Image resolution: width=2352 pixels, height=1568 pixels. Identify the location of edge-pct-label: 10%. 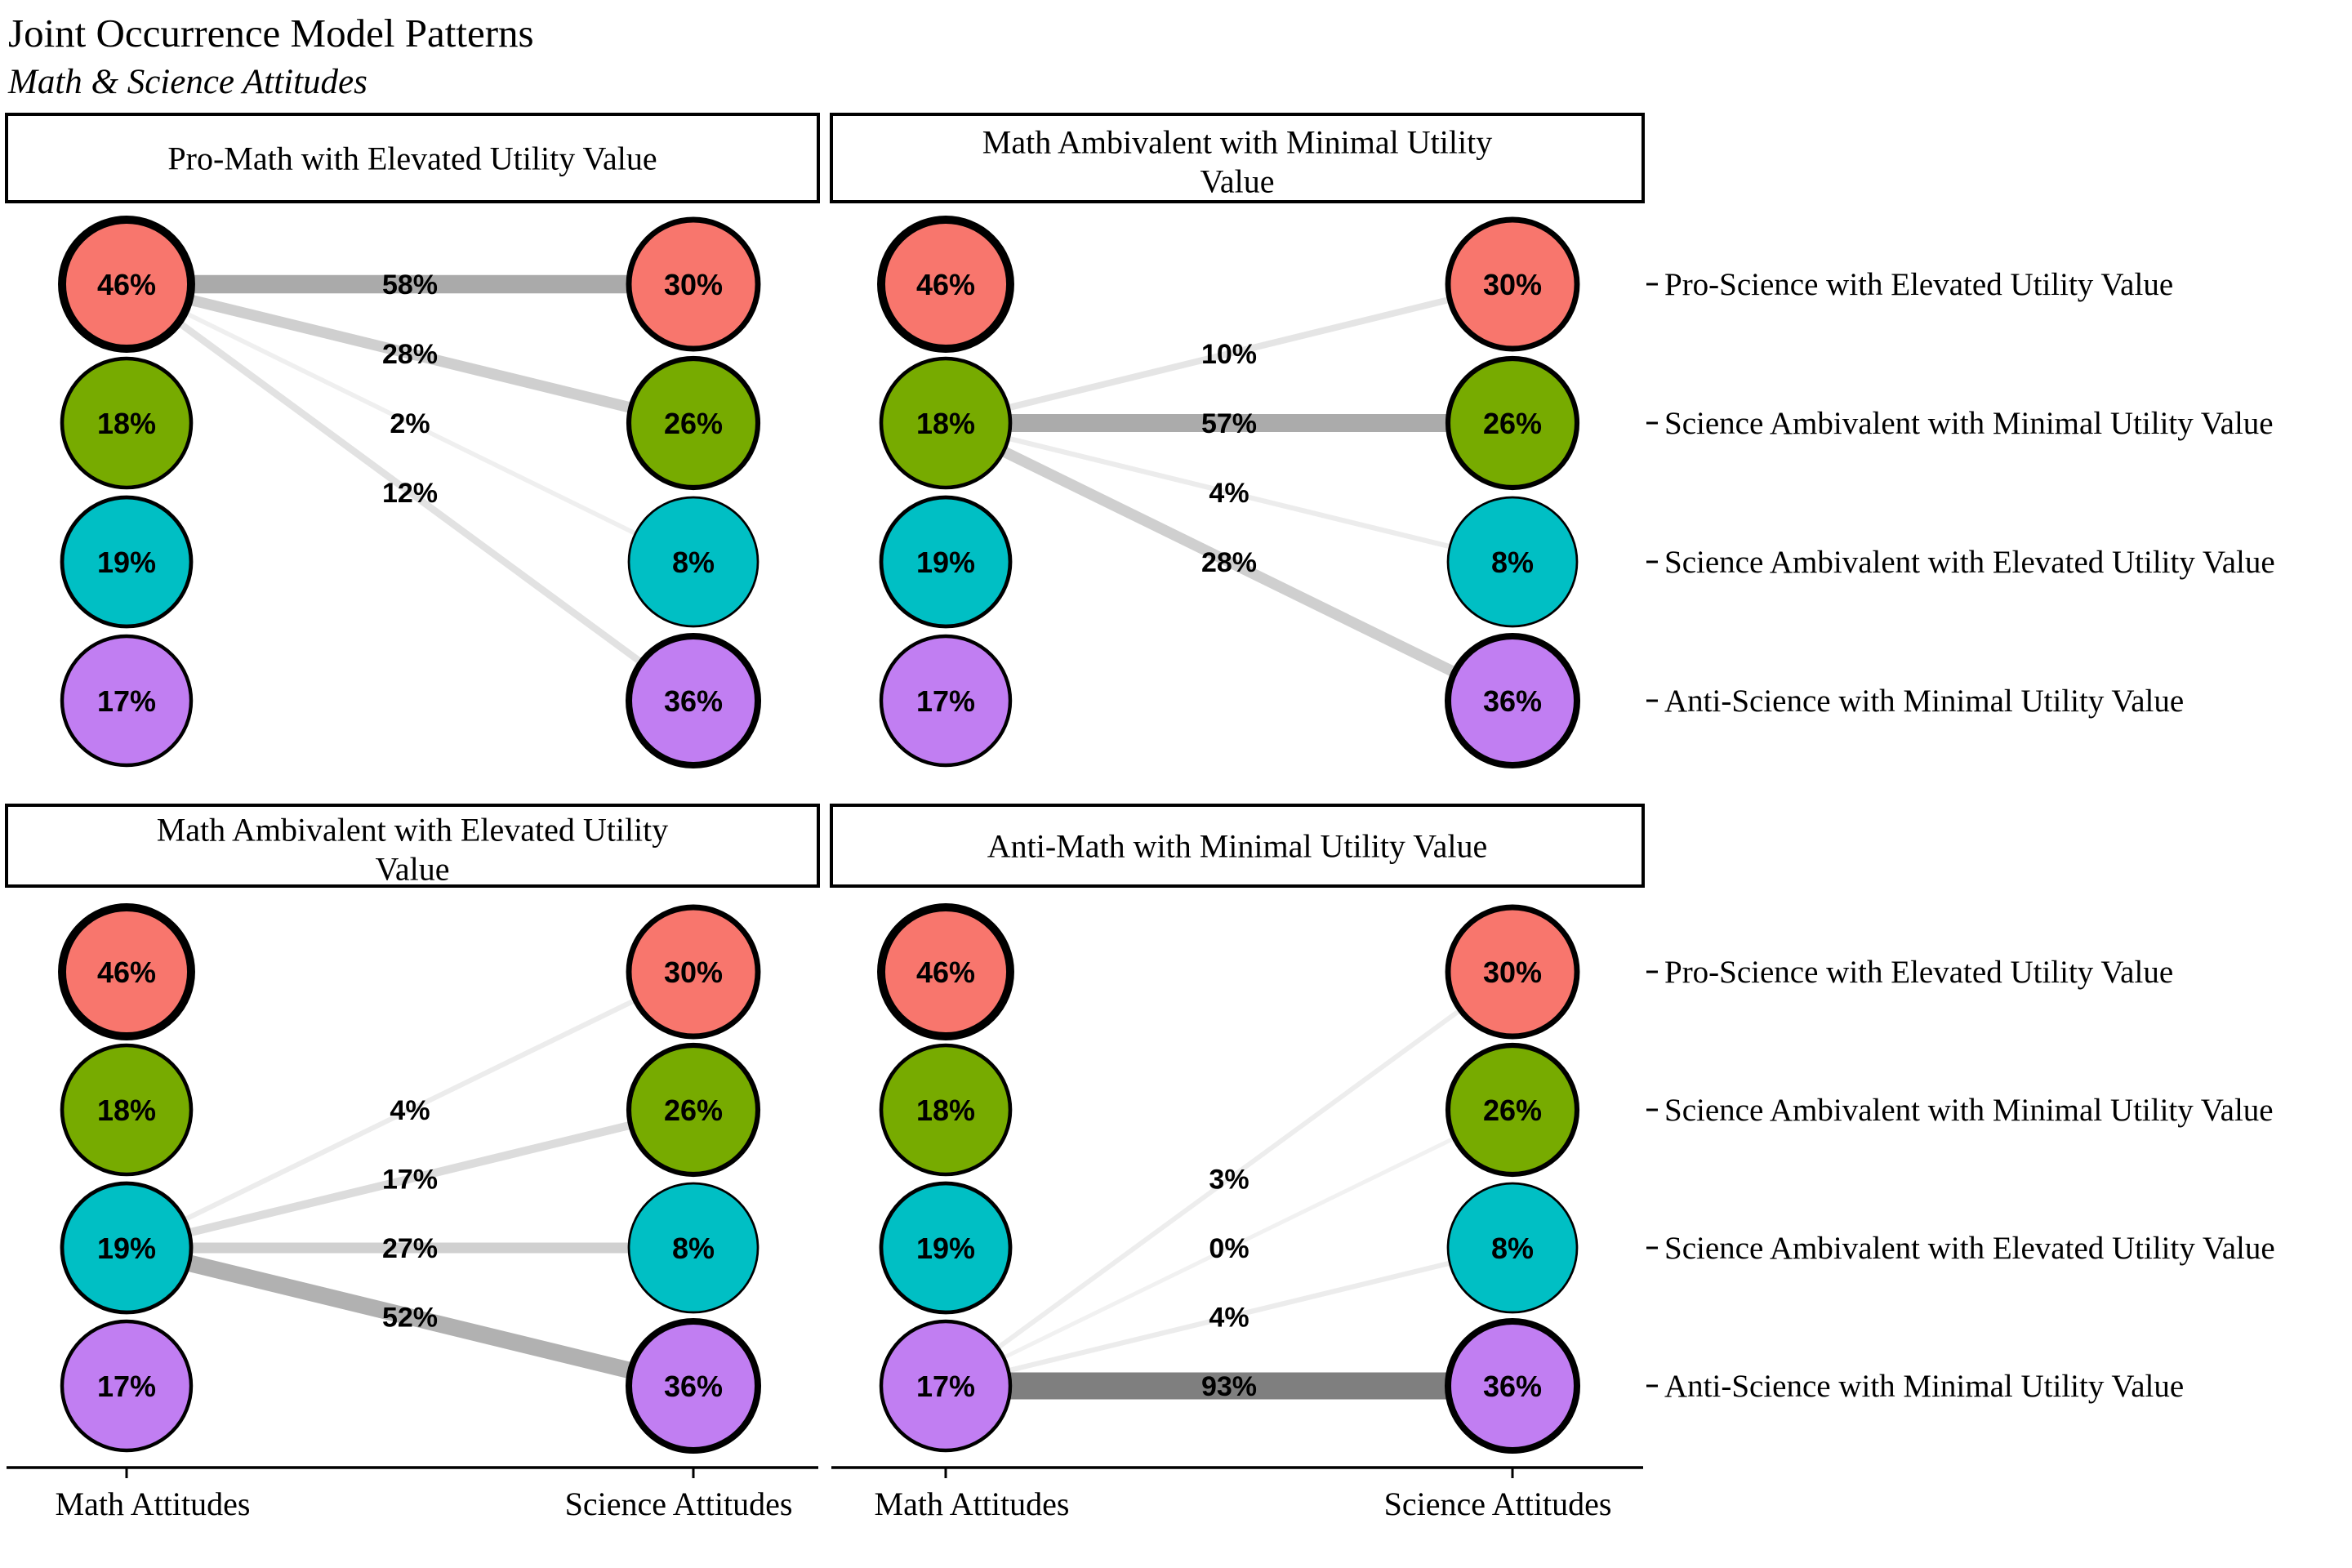
(1229, 354).